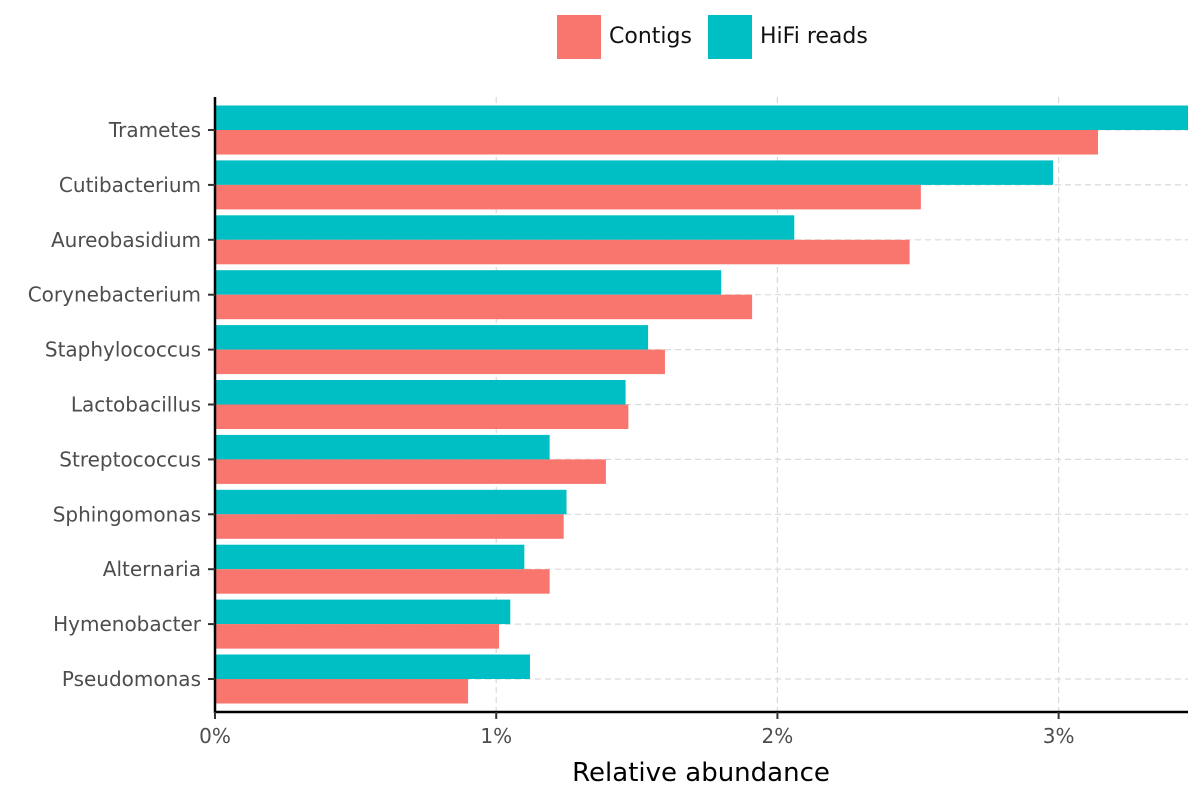  I want to click on bar-contigs-trametes, so click(657, 142).